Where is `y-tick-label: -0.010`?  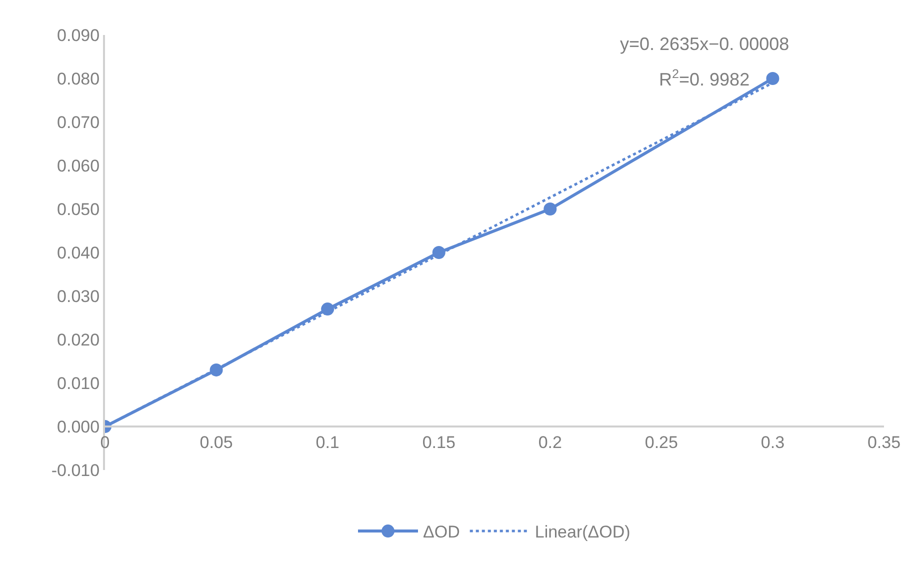 y-tick-label: -0.010 is located at coordinates (75, 470).